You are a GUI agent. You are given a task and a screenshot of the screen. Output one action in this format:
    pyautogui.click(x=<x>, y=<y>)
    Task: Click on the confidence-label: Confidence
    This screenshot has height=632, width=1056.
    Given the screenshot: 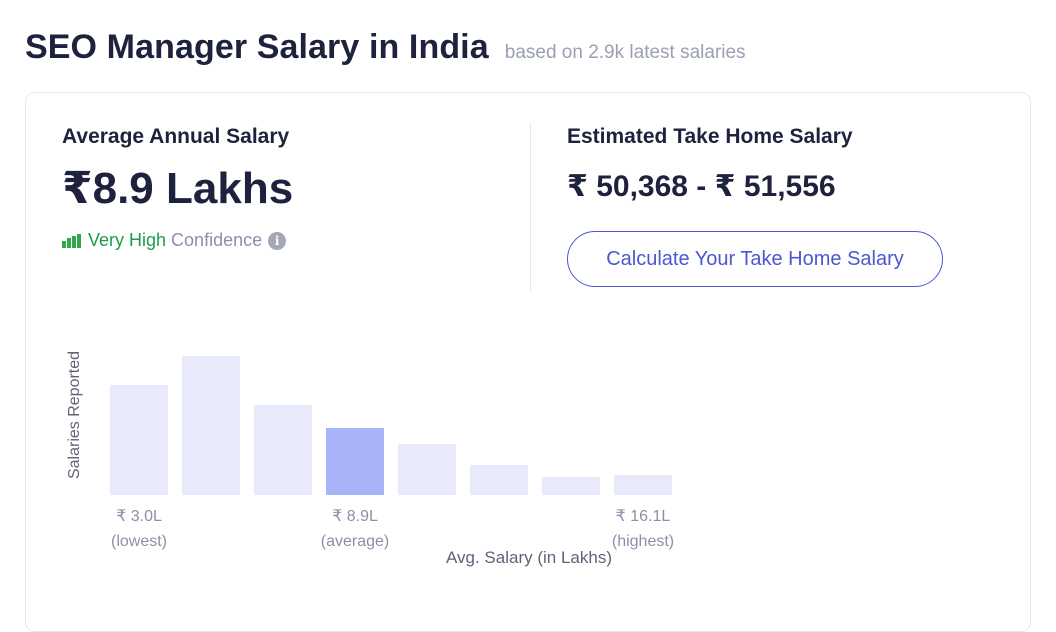 What is the action you would take?
    pyautogui.click(x=217, y=240)
    